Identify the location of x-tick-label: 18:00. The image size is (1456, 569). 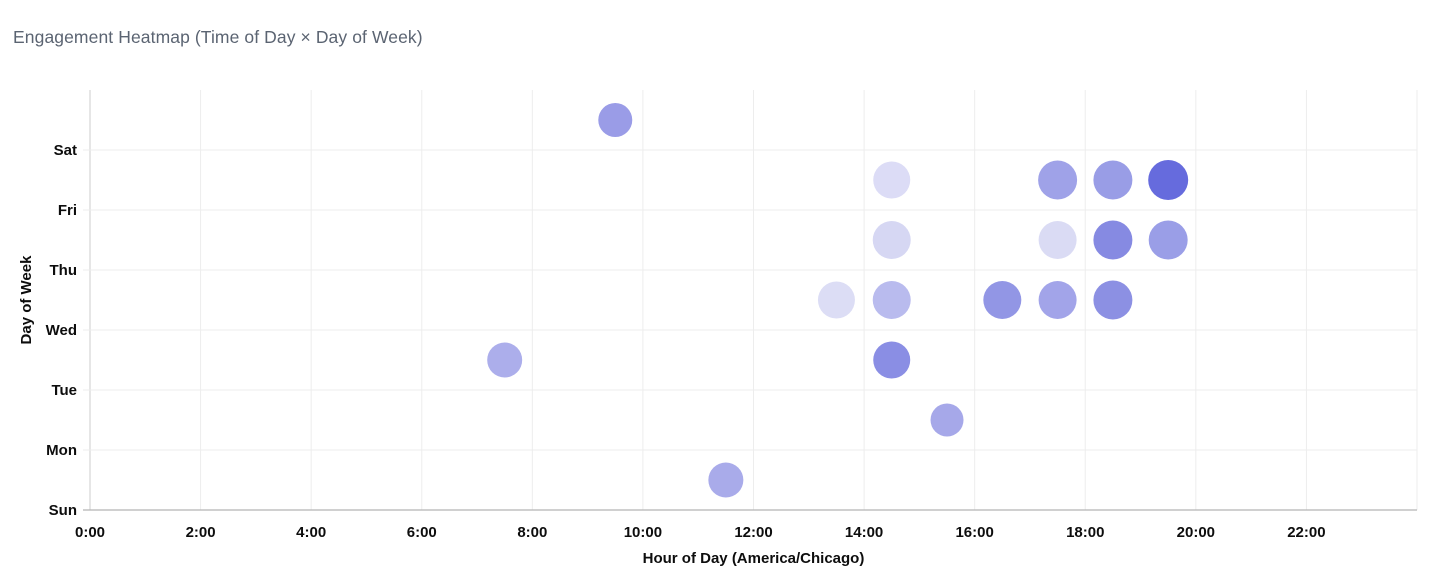
(1085, 532).